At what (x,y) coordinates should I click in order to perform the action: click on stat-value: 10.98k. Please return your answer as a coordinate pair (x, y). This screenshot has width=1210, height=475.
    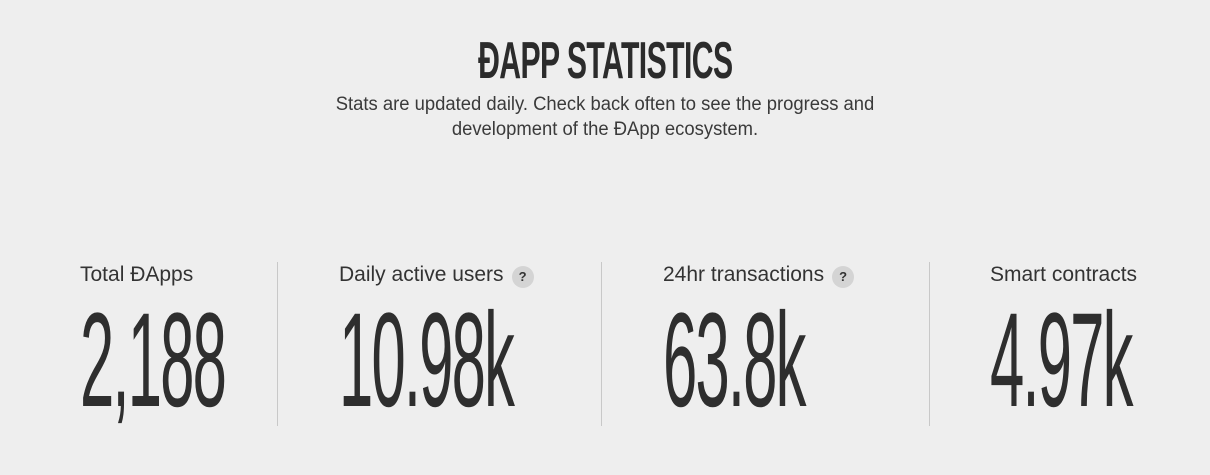
    Looking at the image, I should click on (427, 360).